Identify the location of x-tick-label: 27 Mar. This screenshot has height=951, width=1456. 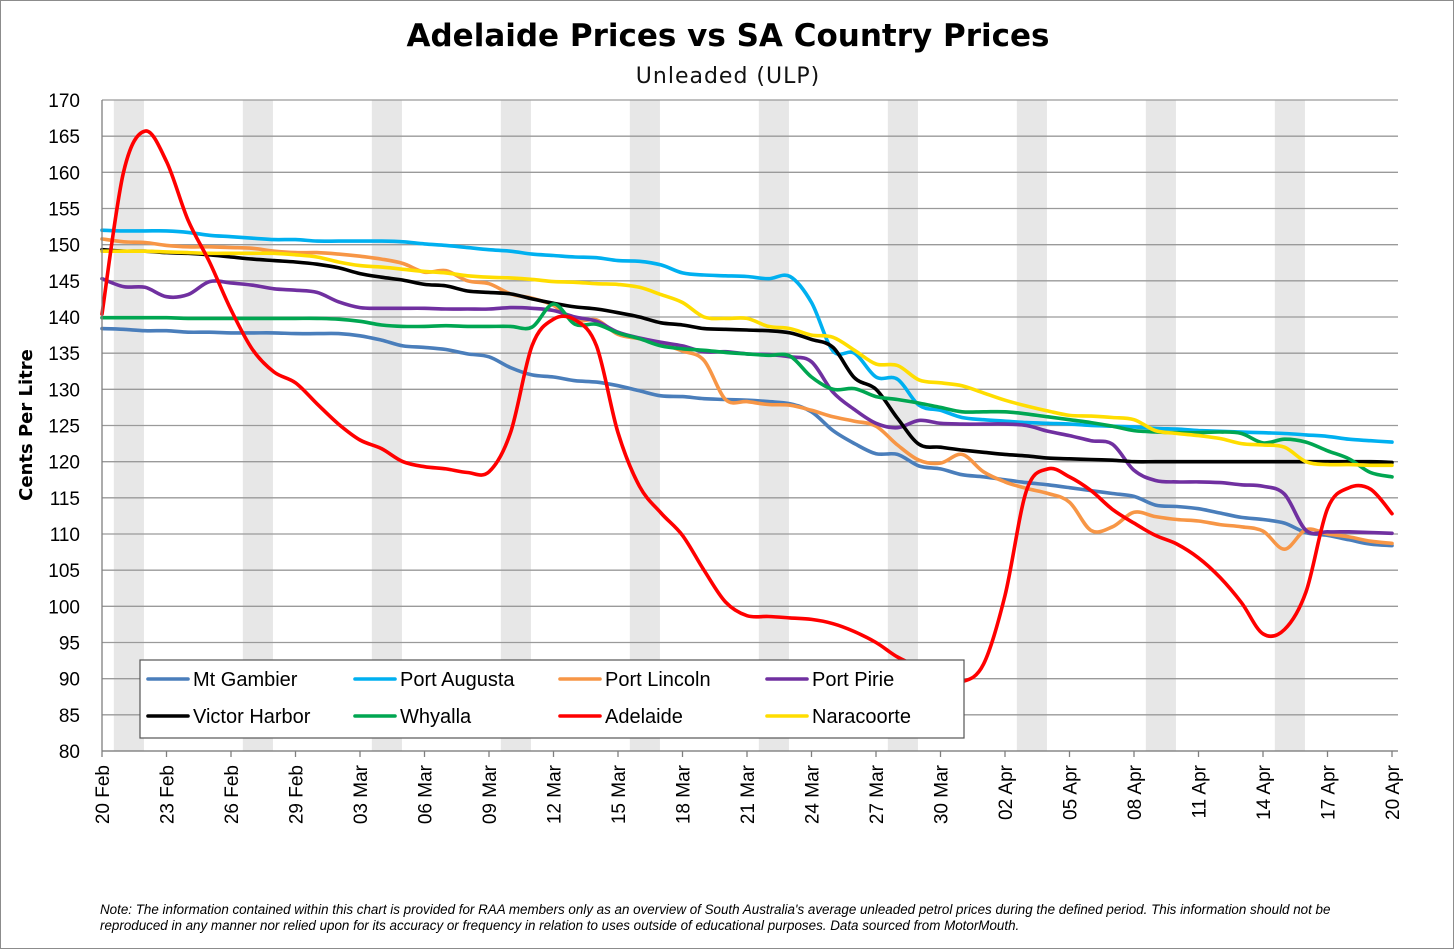
(877, 794).